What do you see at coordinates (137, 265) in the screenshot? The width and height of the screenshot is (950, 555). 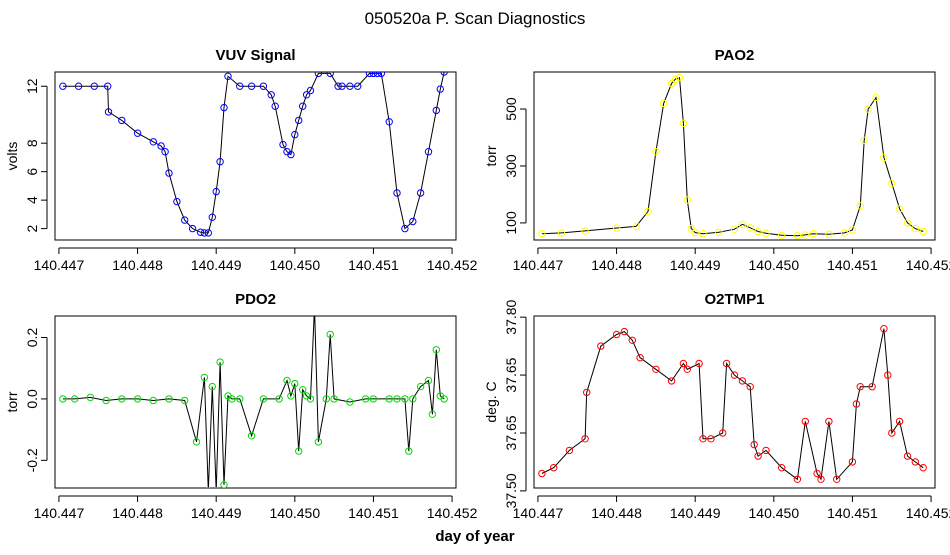 I see `vuv-x-tick-label: 140.448` at bounding box center [137, 265].